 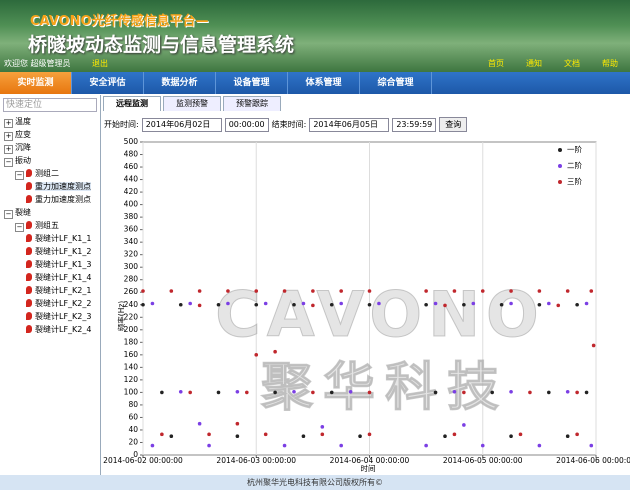 I want to click on tree-node: 裂缝计LF_K2_1, so click(x=50, y=290).